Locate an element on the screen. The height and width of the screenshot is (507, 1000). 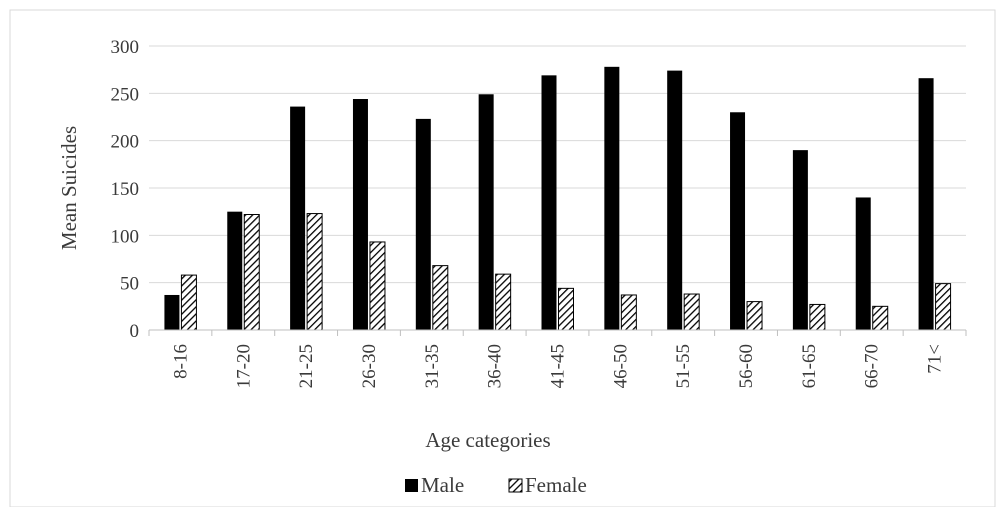
x-tick-label: 41-45 is located at coordinates (558, 366).